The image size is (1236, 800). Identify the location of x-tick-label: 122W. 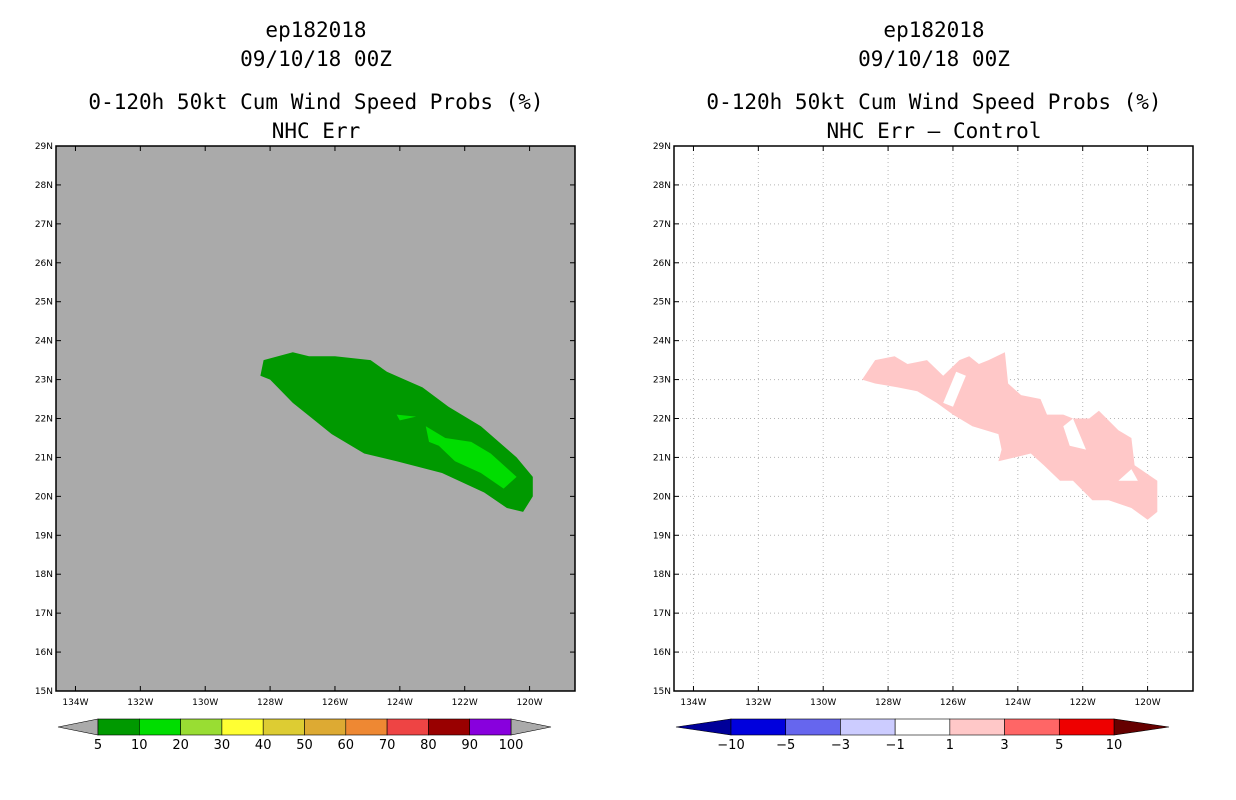
(465, 703).